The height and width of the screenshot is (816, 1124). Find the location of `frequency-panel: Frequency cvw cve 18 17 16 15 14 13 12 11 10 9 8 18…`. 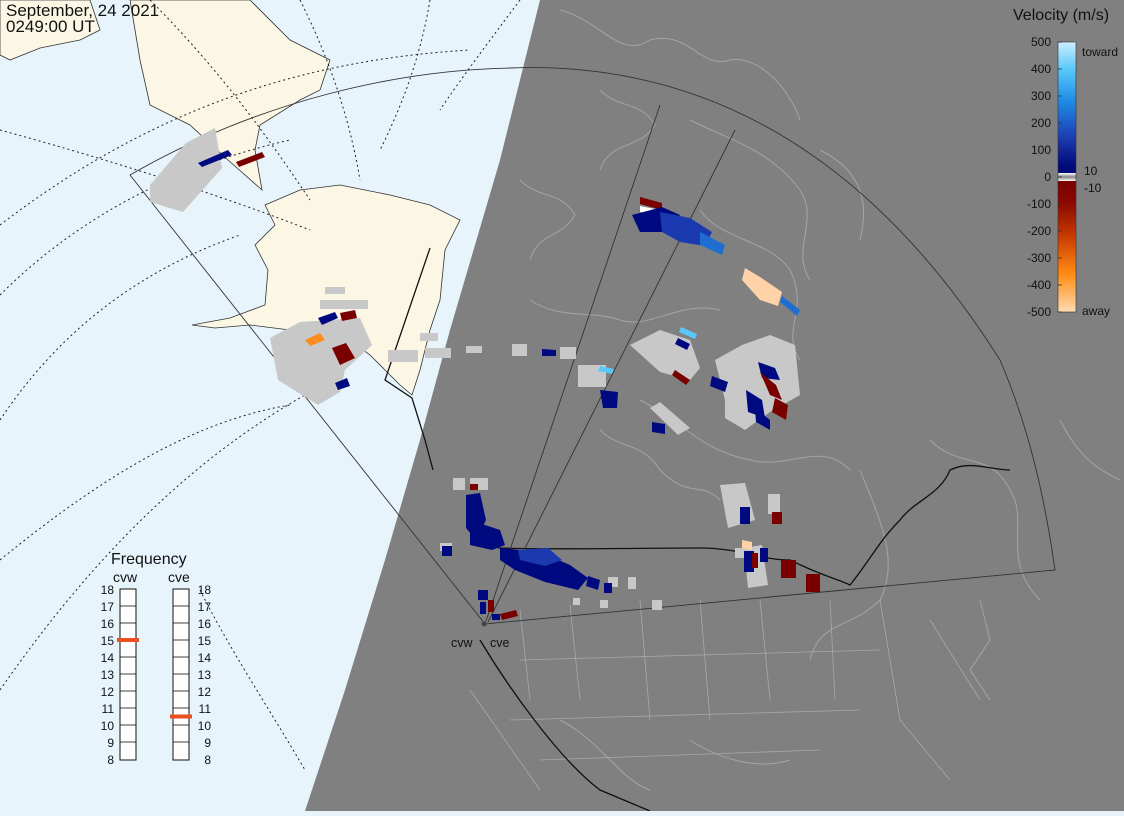

frequency-panel: Frequency cvw cve 18 17 16 15 14 13 12 11 10 9 8 18… is located at coordinates (156, 659).